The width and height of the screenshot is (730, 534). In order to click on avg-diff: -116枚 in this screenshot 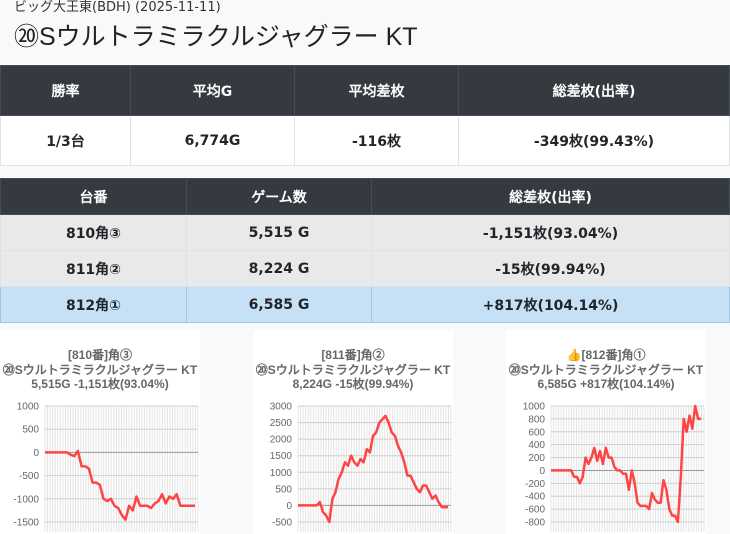, I will do `click(376, 140)`.